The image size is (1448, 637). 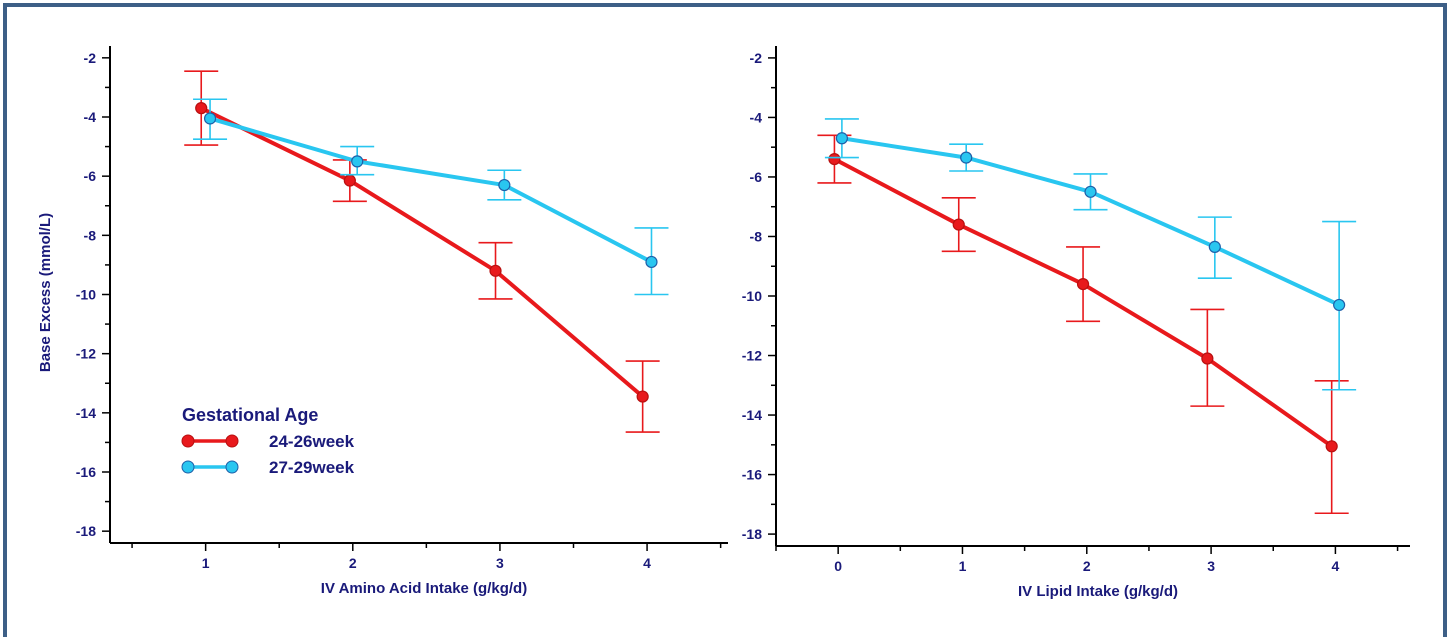 What do you see at coordinates (312, 467) in the screenshot?
I see `legend-label-1: 27-29week` at bounding box center [312, 467].